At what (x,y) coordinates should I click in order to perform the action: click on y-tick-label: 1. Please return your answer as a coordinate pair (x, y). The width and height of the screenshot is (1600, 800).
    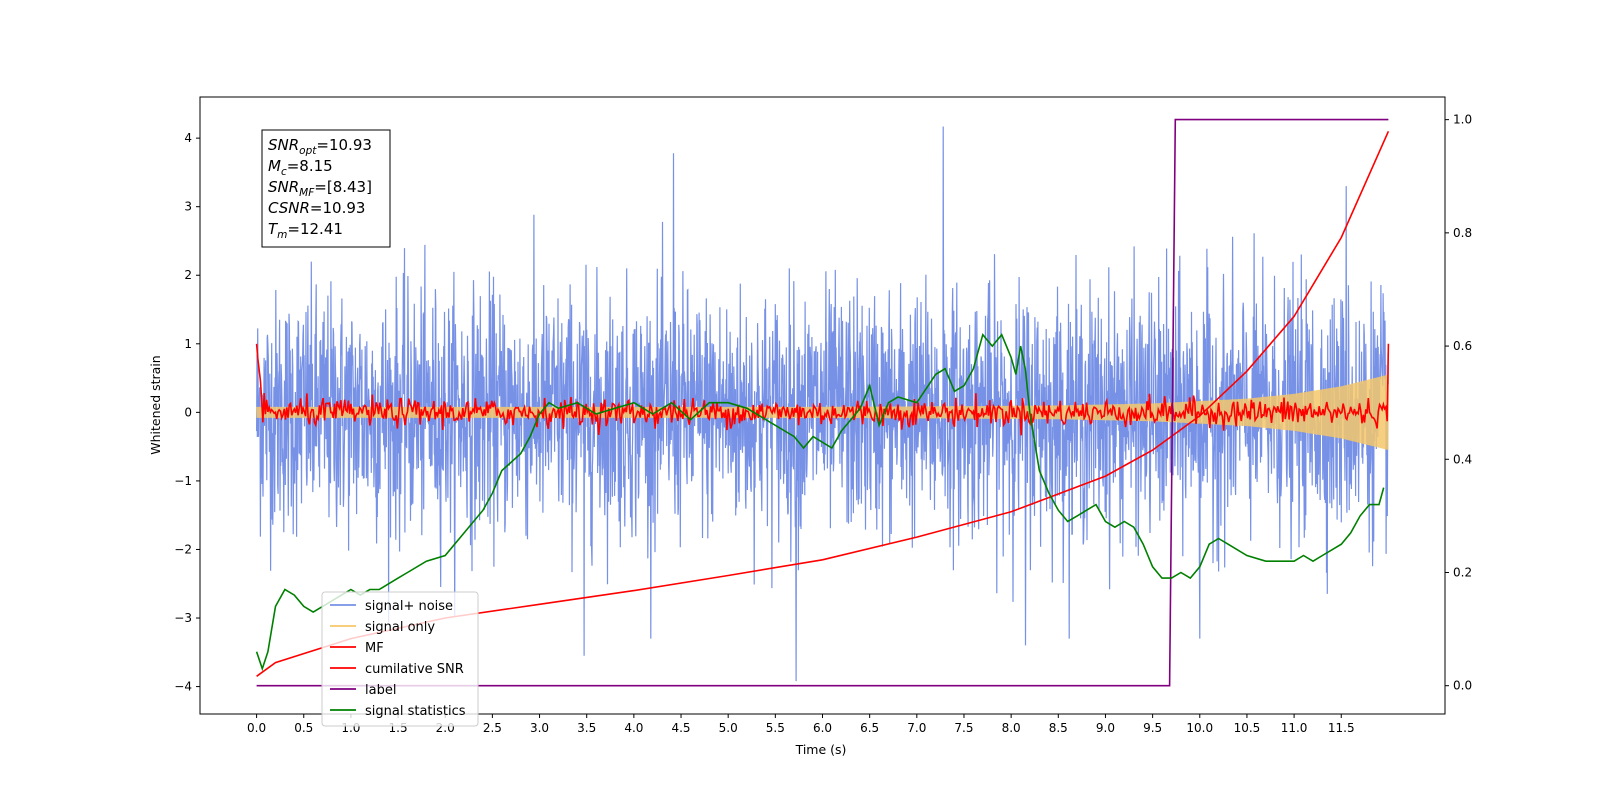
    Looking at the image, I should click on (188, 344).